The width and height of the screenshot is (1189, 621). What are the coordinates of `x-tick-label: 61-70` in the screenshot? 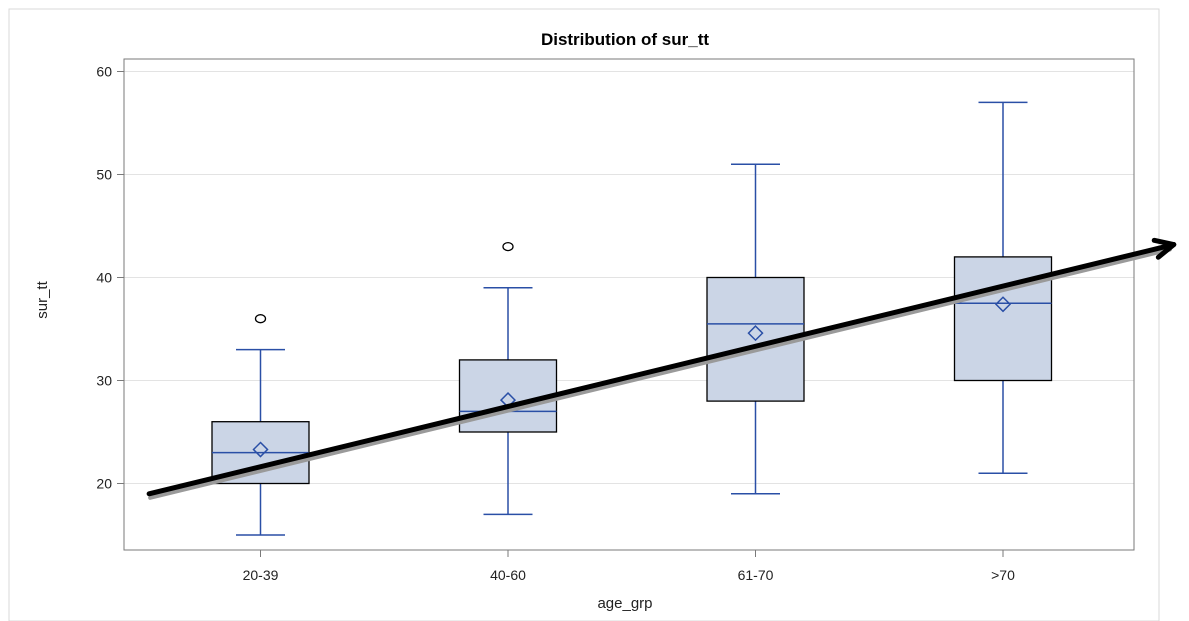 It's located at (756, 575).